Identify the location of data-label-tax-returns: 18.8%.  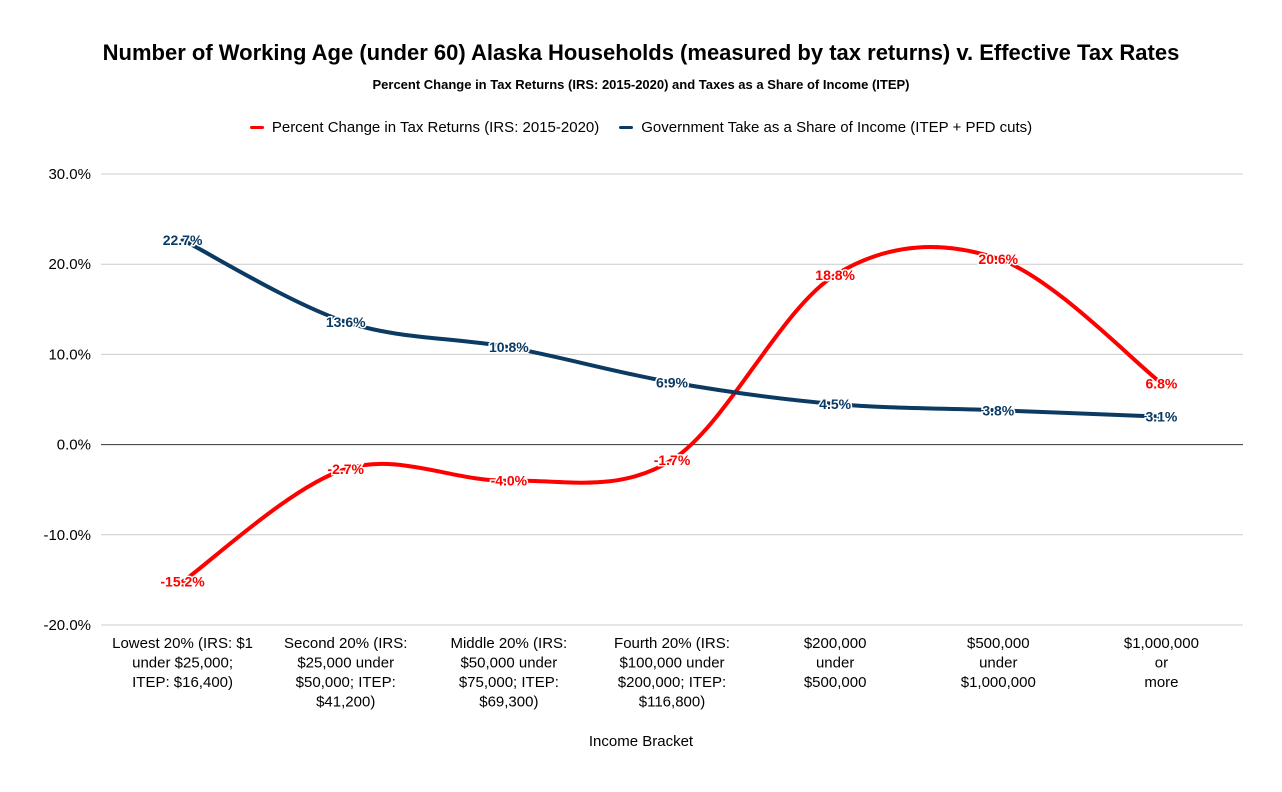
(835, 275).